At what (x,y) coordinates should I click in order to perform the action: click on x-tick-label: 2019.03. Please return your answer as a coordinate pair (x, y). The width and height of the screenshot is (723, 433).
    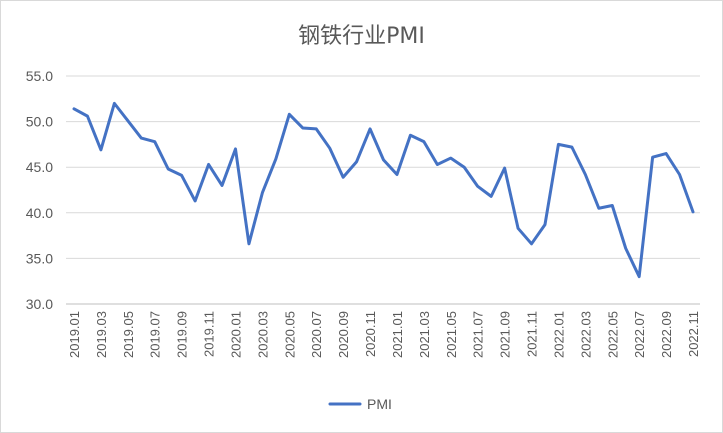
    Looking at the image, I should click on (101, 334).